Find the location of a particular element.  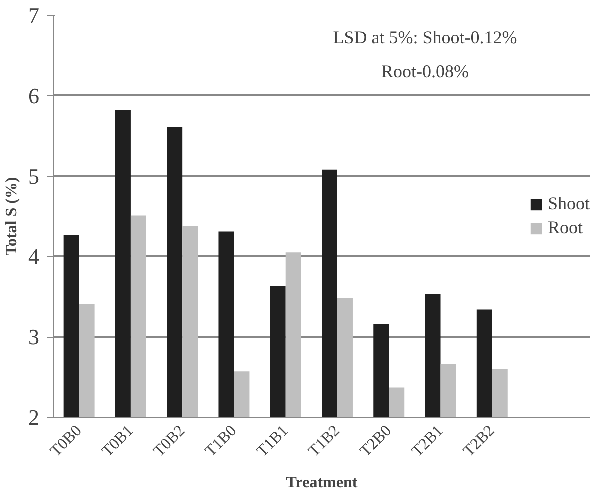

y-tick-label: 2 is located at coordinates (34, 417).